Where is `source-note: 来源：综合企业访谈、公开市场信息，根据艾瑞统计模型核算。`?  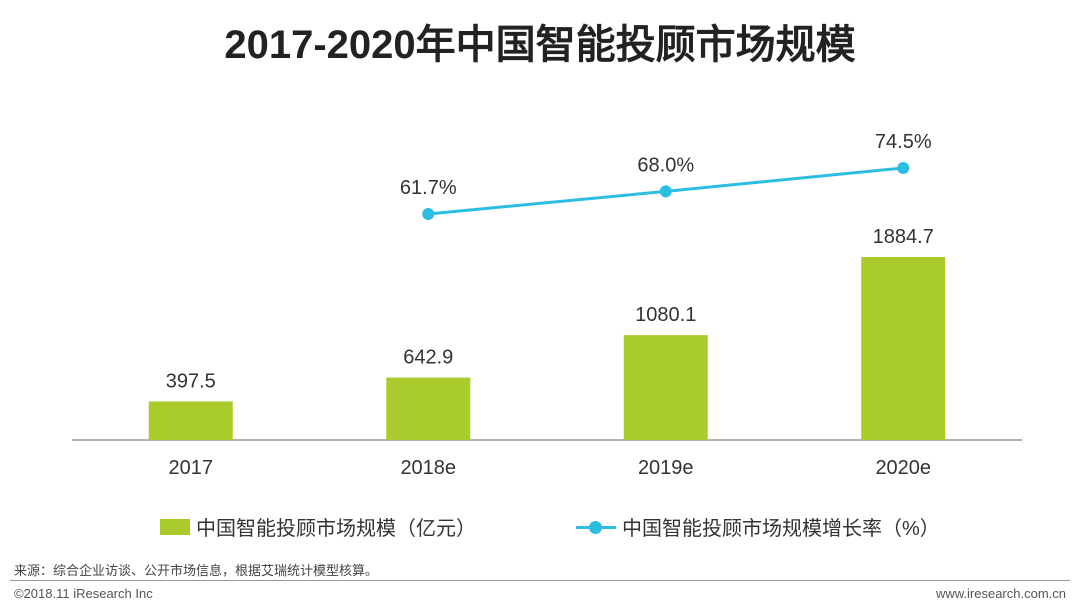
source-note: 来源：综合企业访谈、公开市场信息，根据艾瑞统计模型核算。 is located at coordinates (196, 570).